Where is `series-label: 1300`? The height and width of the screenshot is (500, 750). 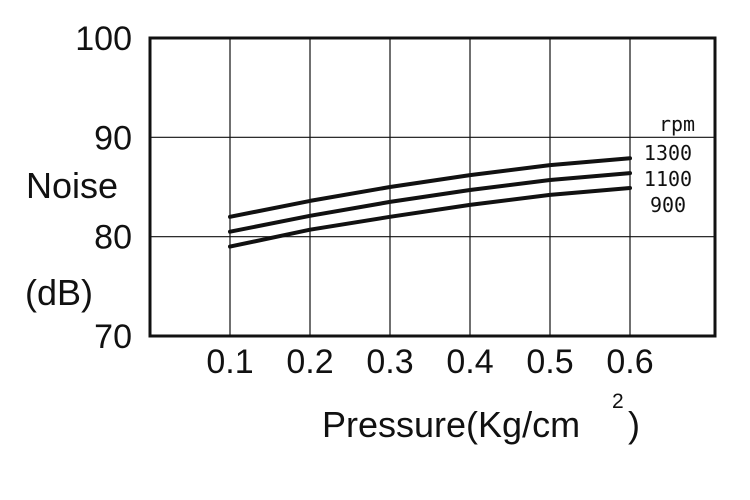
series-label: 1300 is located at coordinates (668, 153).